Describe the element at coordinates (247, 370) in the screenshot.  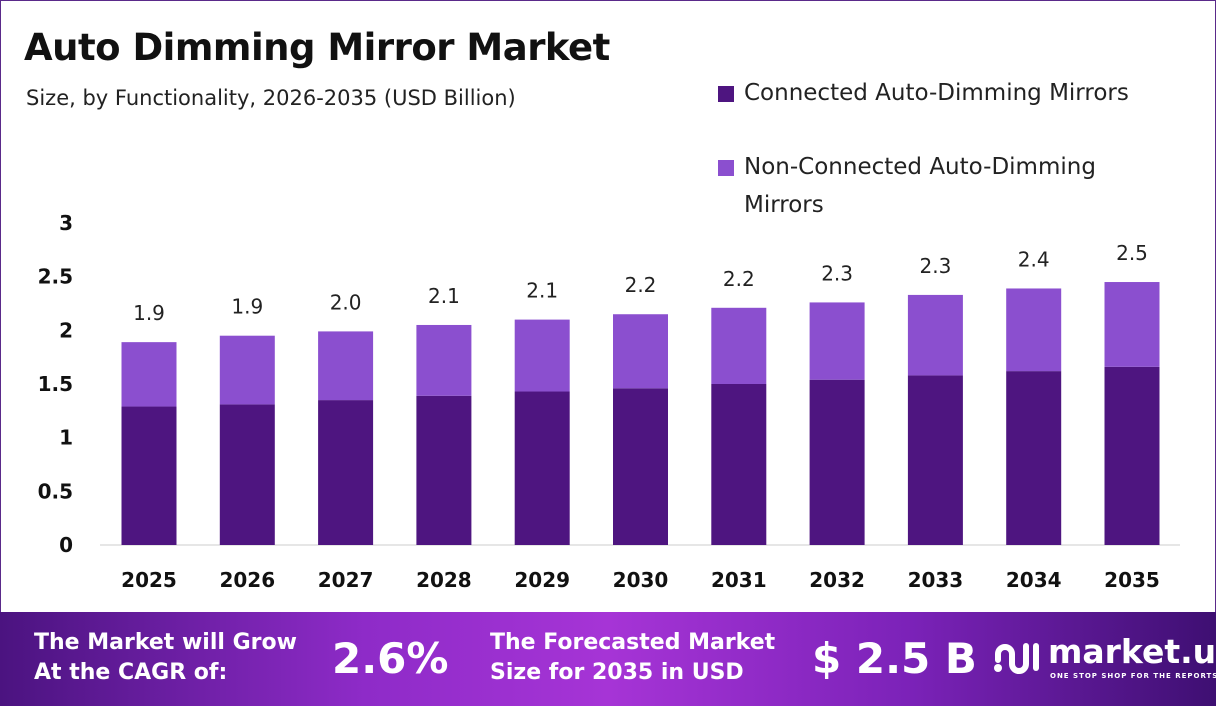
I see `bar-non-connected-2026` at that location.